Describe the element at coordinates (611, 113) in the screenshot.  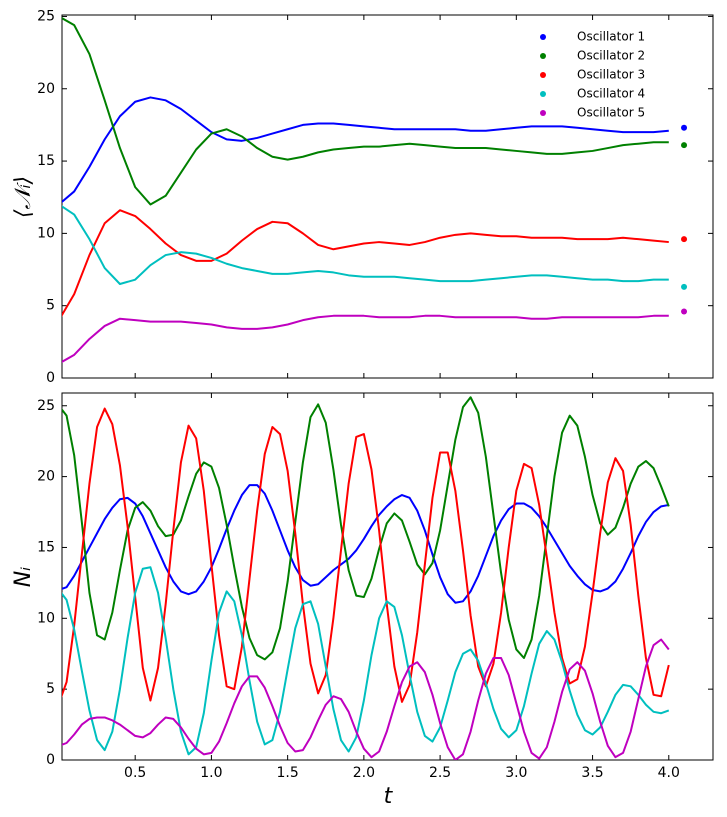
I see `legend-label: Oscillator 5` at that location.